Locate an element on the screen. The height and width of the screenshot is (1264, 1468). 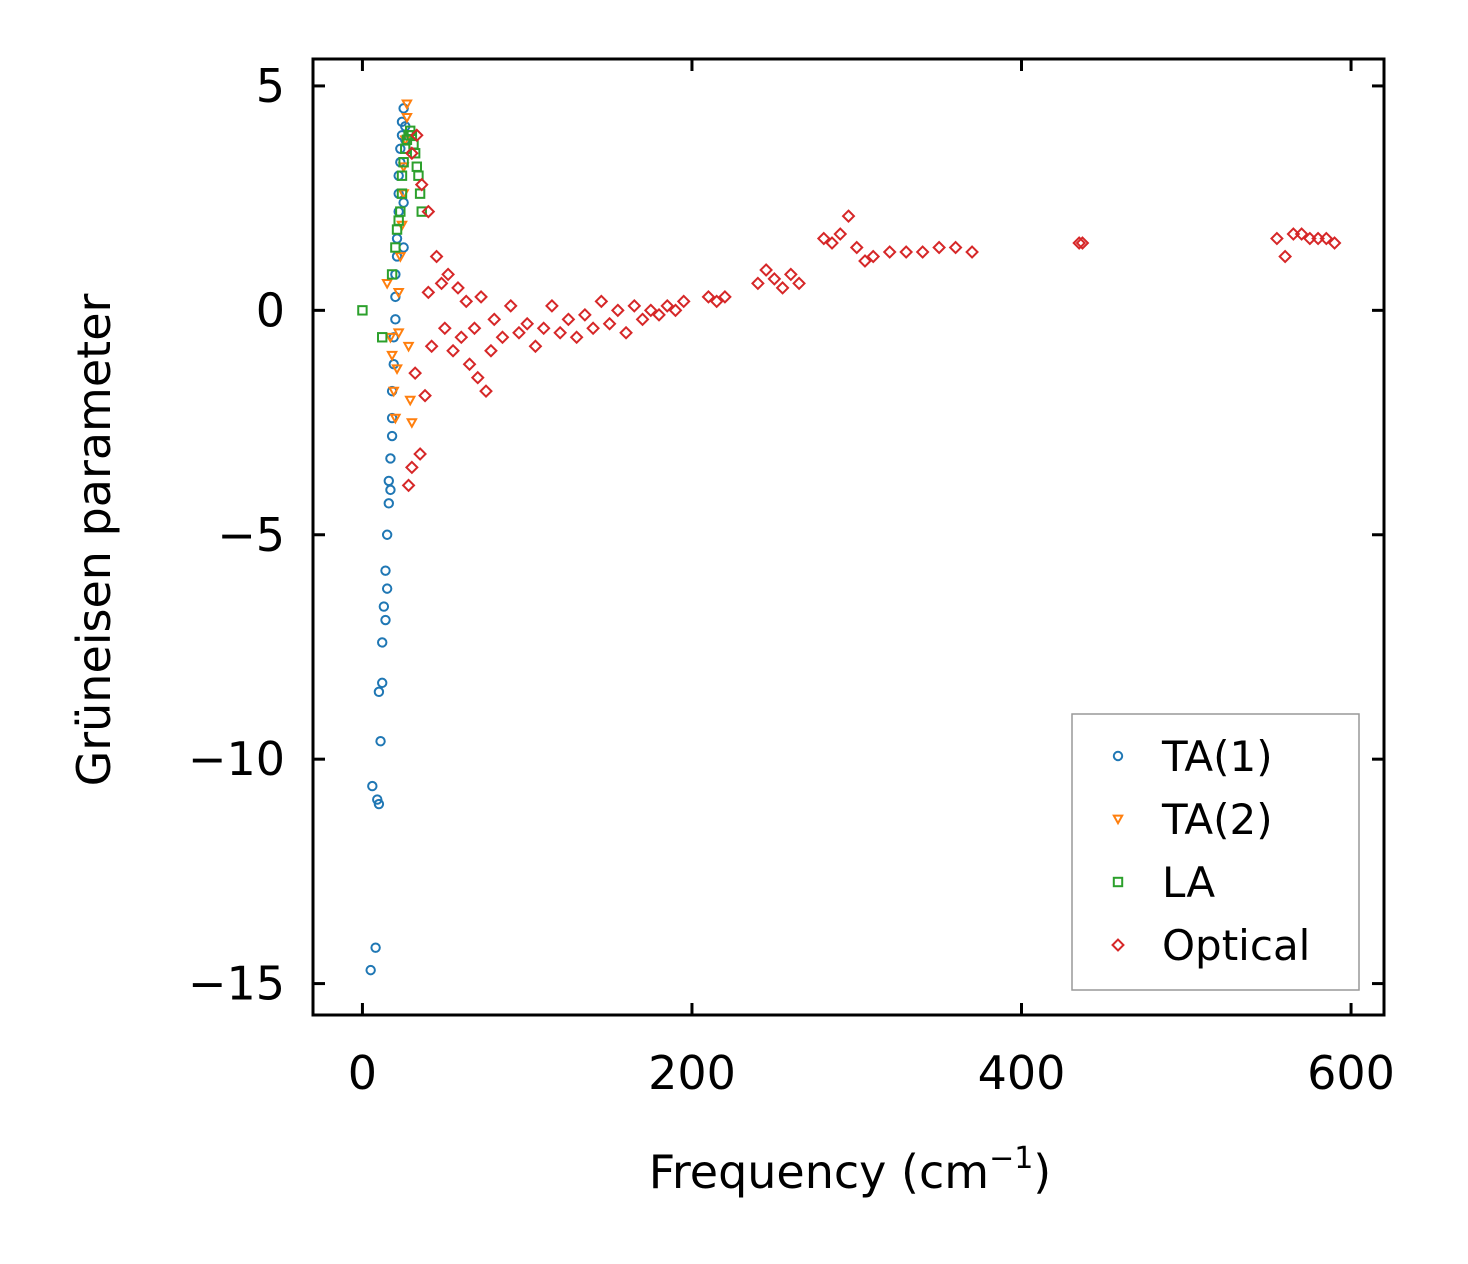
legend-label: Optical is located at coordinates (1236, 945).